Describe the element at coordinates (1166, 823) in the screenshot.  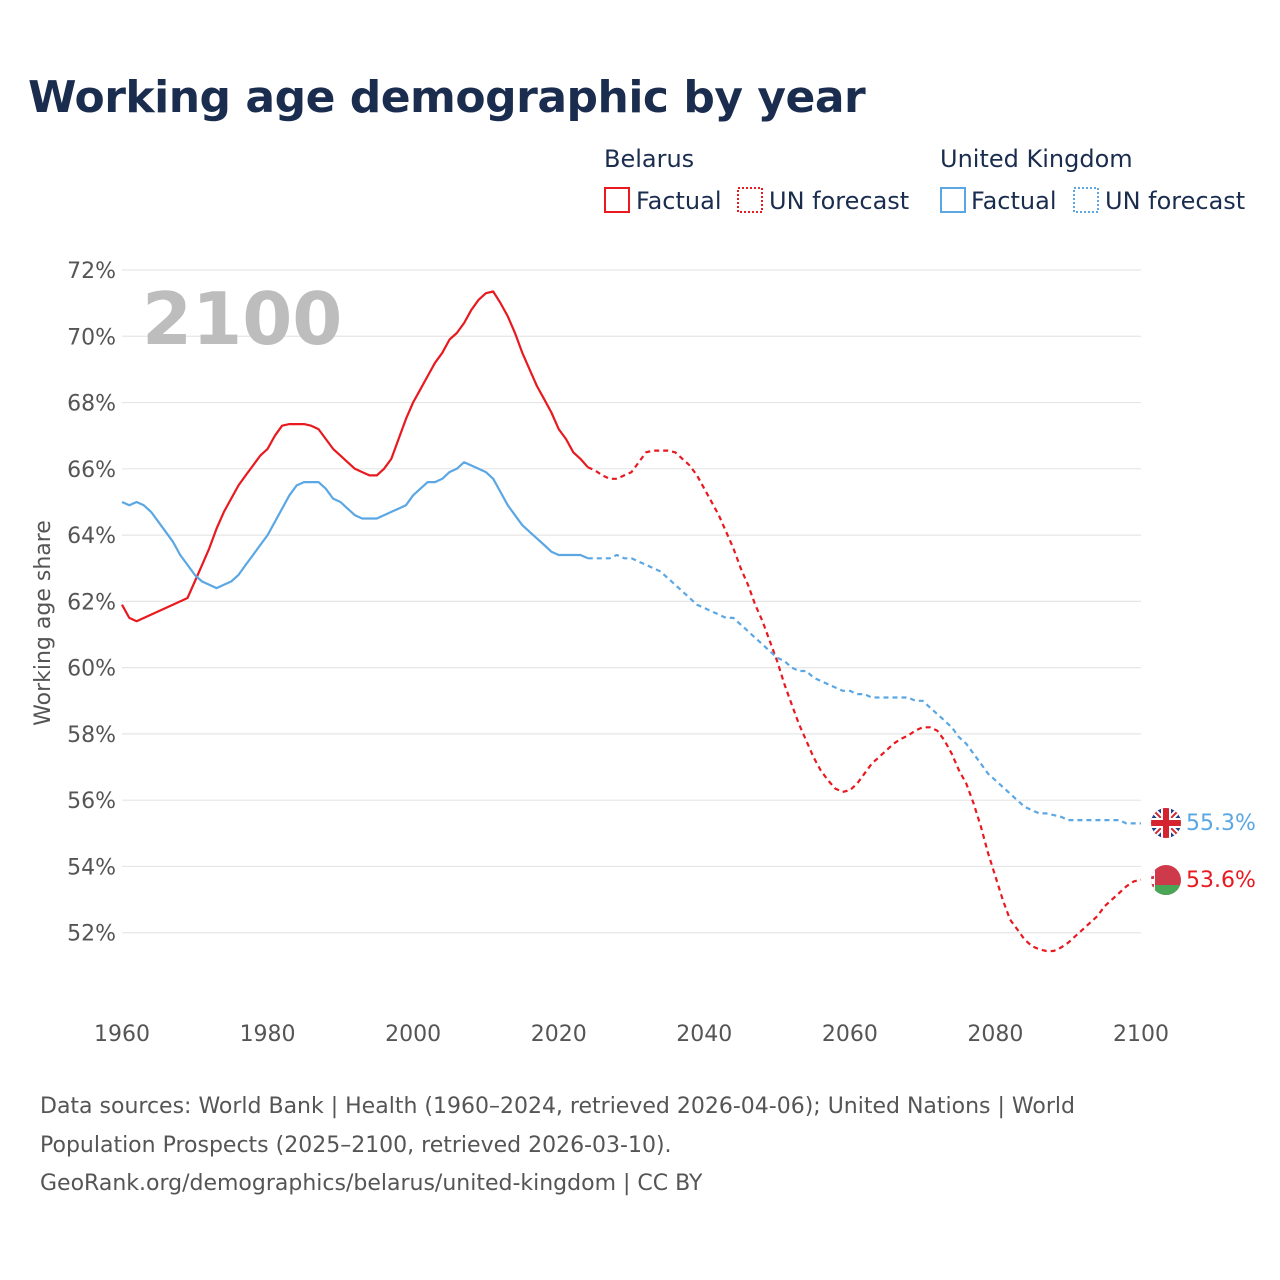
I see `uk-flag-icon` at that location.